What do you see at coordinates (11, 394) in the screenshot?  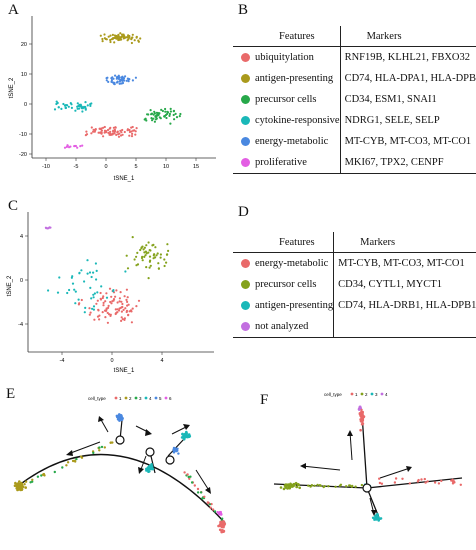 I see `panel-label-e: E` at bounding box center [11, 394].